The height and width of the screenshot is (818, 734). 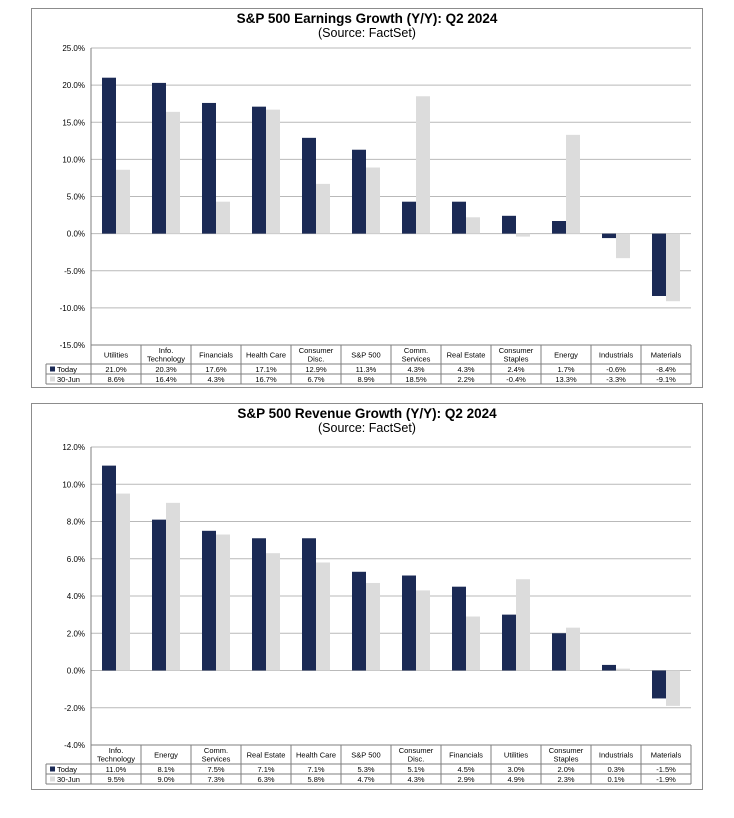 I want to click on x-tick-label: Financials, so click(x=216, y=355).